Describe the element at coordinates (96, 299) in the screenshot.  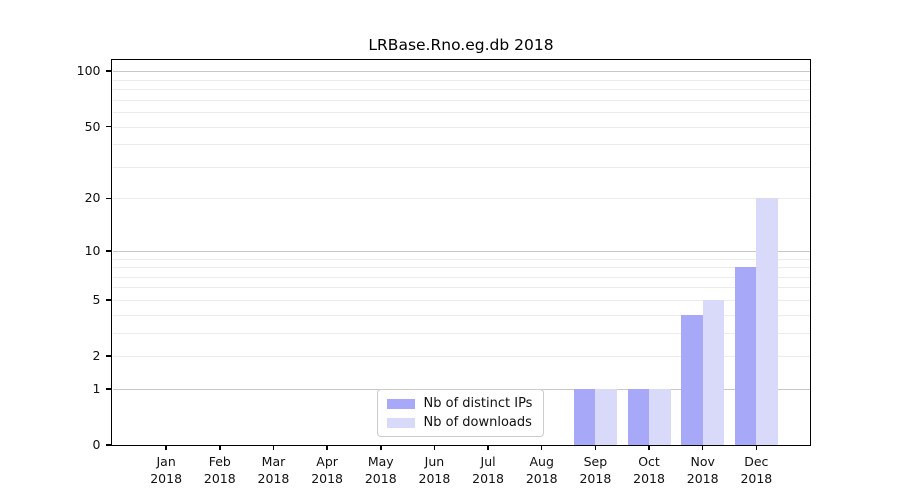
I see `y-tick-label: 5` at that location.